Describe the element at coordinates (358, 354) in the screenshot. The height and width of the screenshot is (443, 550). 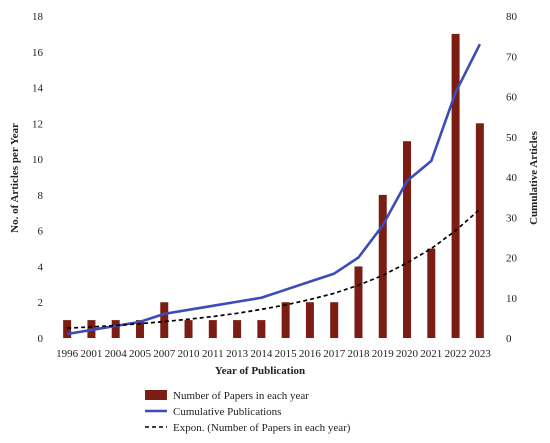
I see `x-tick-label: 2018` at that location.